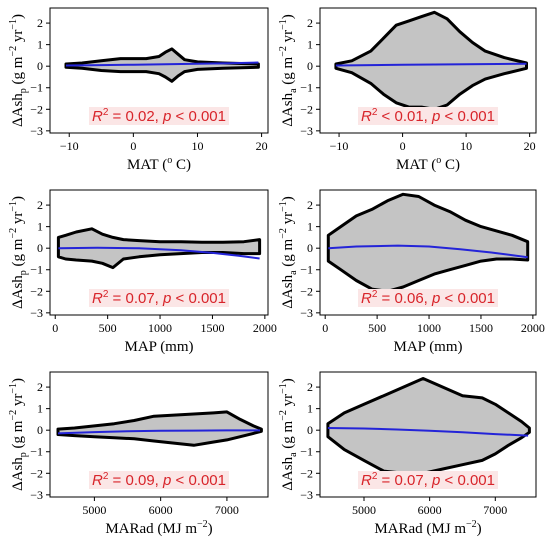  I want to click on point-cloud-d, so click(428, 242).